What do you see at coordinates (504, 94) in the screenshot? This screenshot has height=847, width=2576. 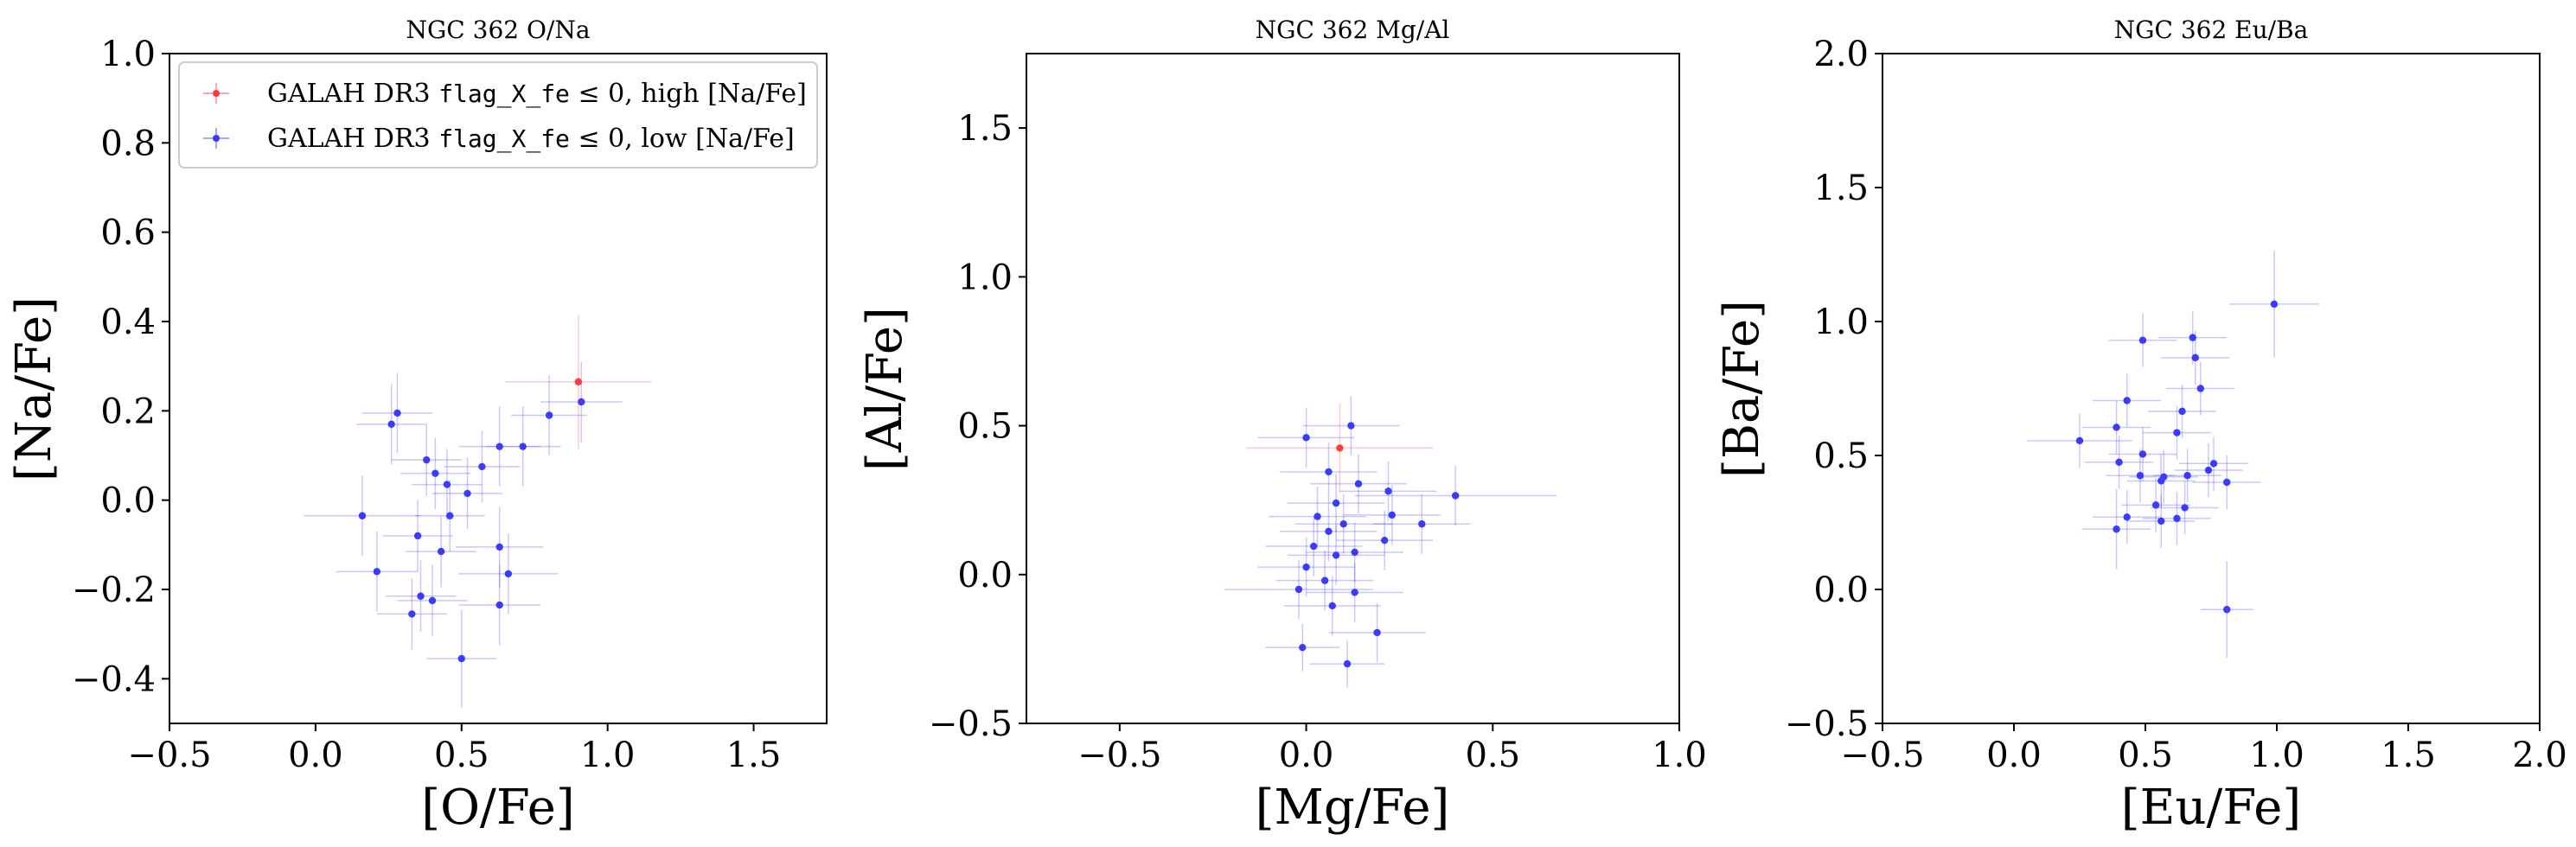 I see `legend-flag-name: flag_X_fe` at bounding box center [504, 94].